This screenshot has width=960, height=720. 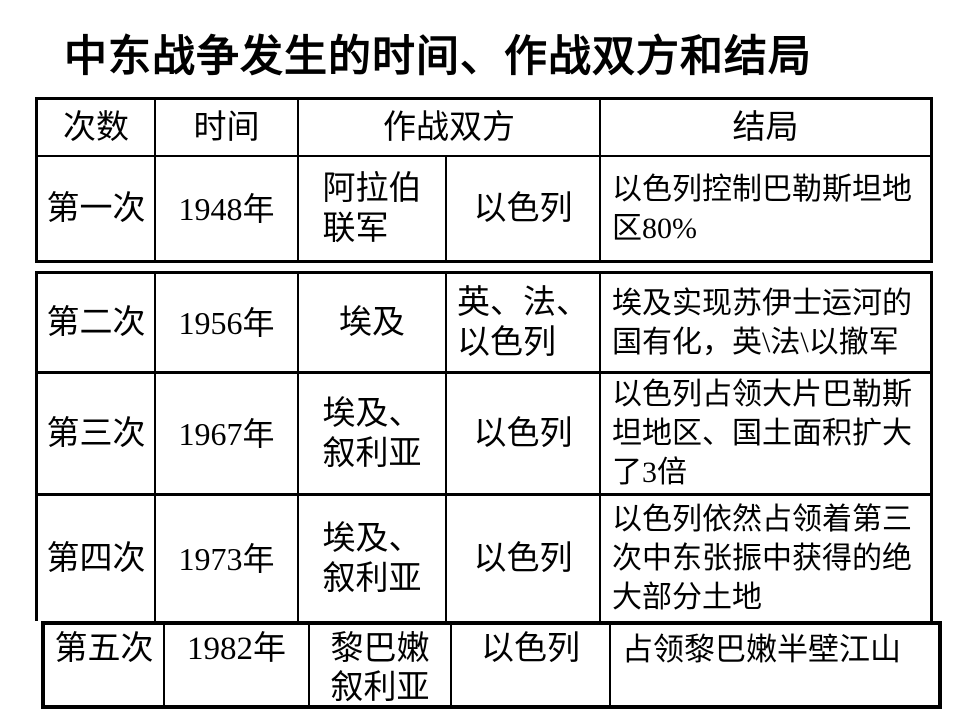 I want to click on slide-title: 中东战争发生的时间、作战双方和结局, so click(x=438, y=57).